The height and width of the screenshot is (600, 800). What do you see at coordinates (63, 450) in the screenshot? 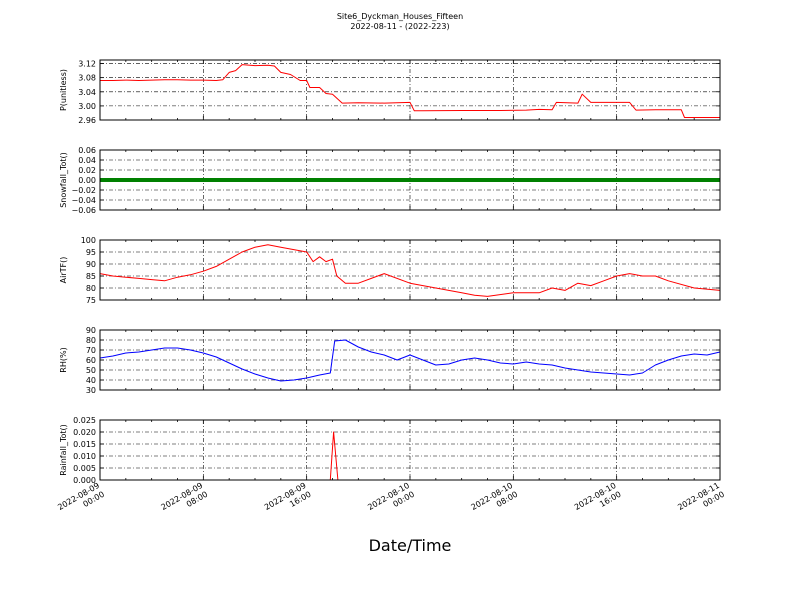
I see `y-axis-label: Rainfall_Tot()` at bounding box center [63, 450].